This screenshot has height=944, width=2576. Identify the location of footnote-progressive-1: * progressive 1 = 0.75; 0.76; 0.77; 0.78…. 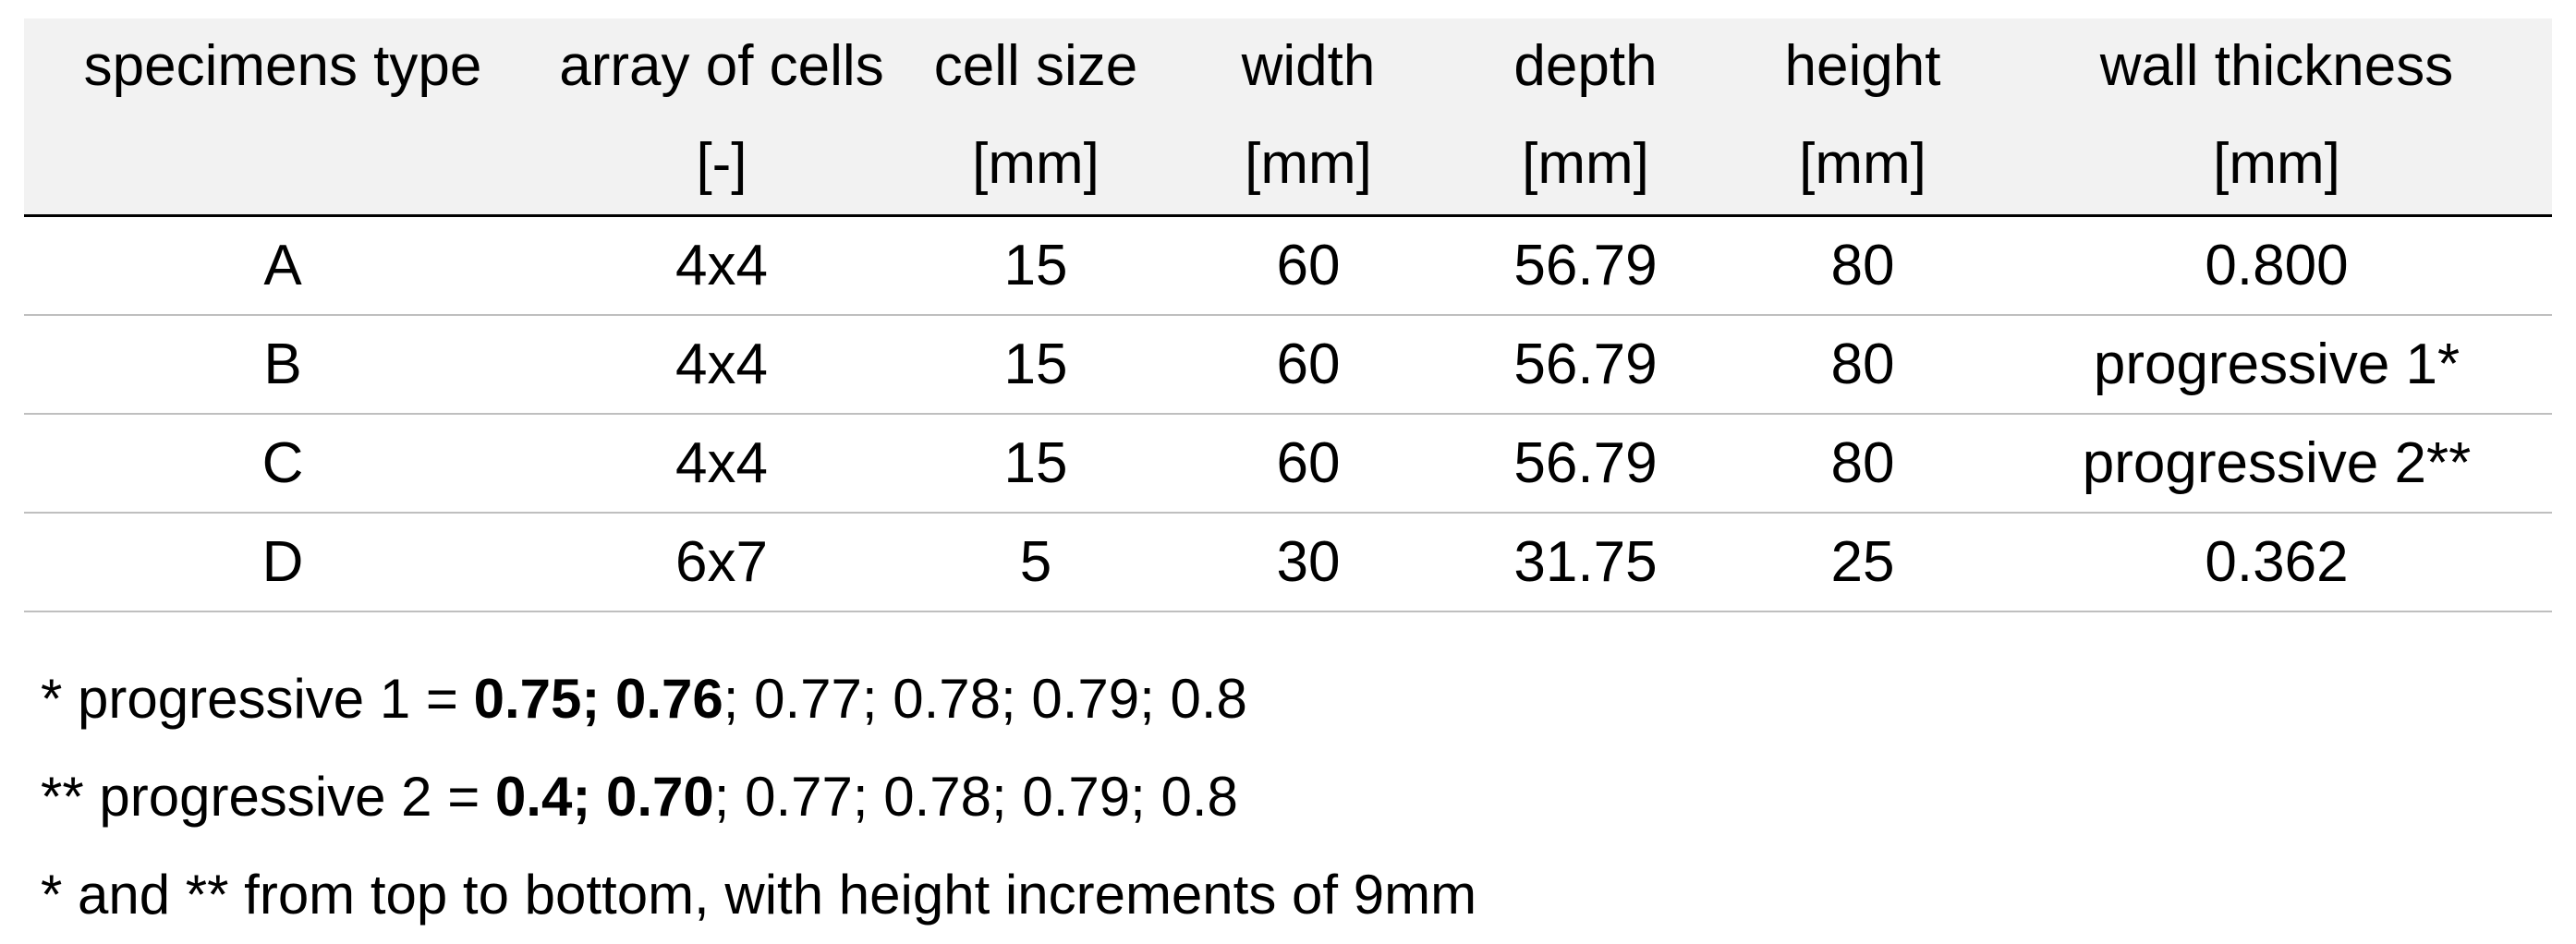
(758, 699).